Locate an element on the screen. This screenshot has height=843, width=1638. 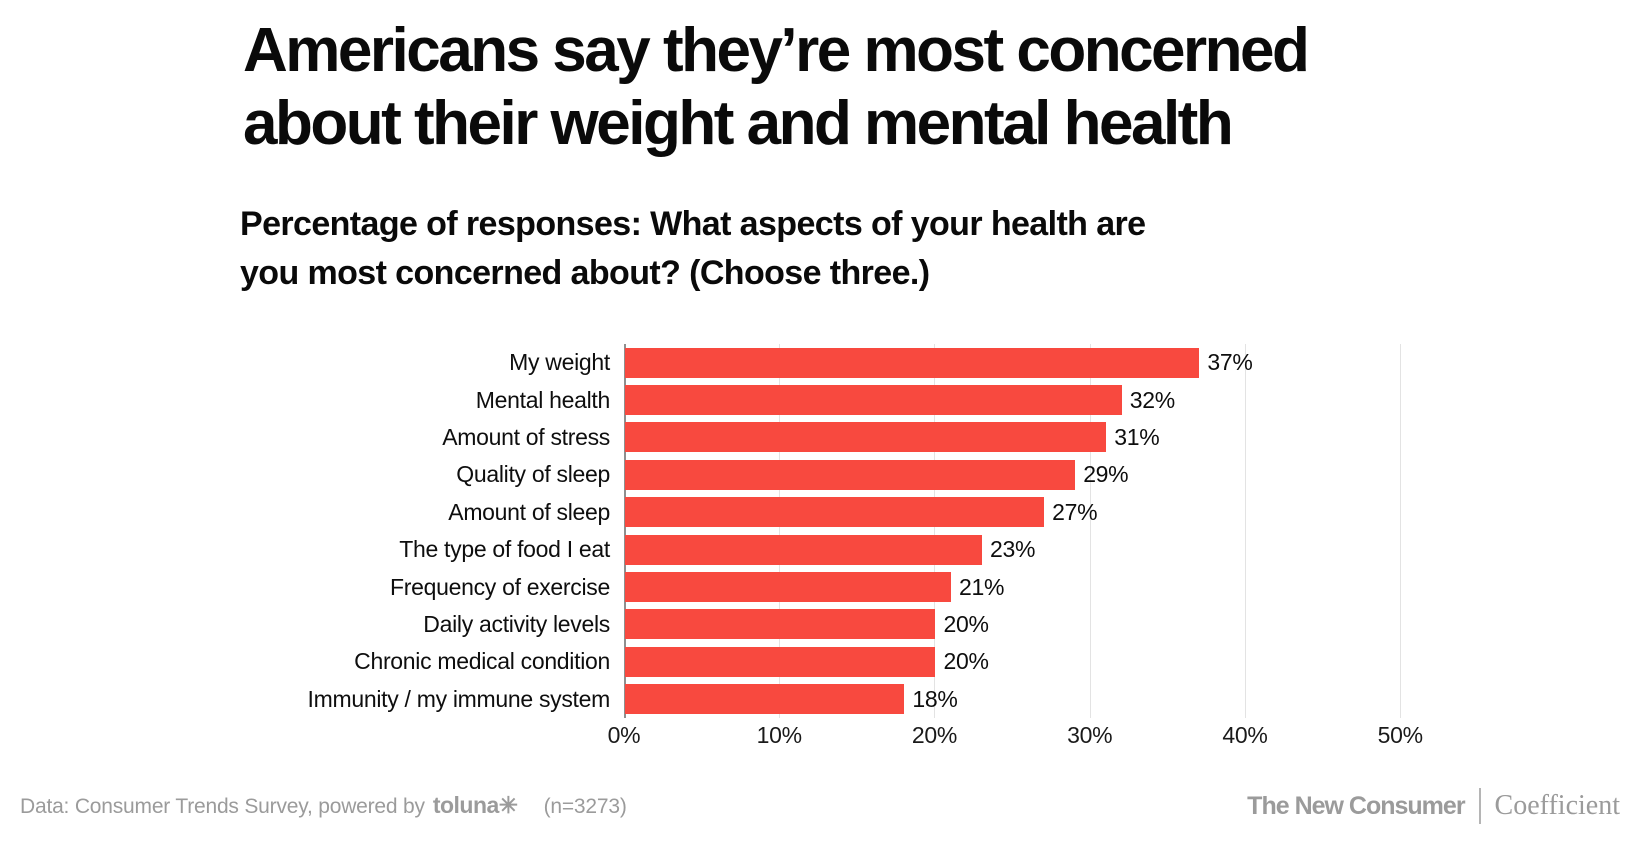
brand-footer: The New Consumer Coefficient is located at coordinates (1433, 806).